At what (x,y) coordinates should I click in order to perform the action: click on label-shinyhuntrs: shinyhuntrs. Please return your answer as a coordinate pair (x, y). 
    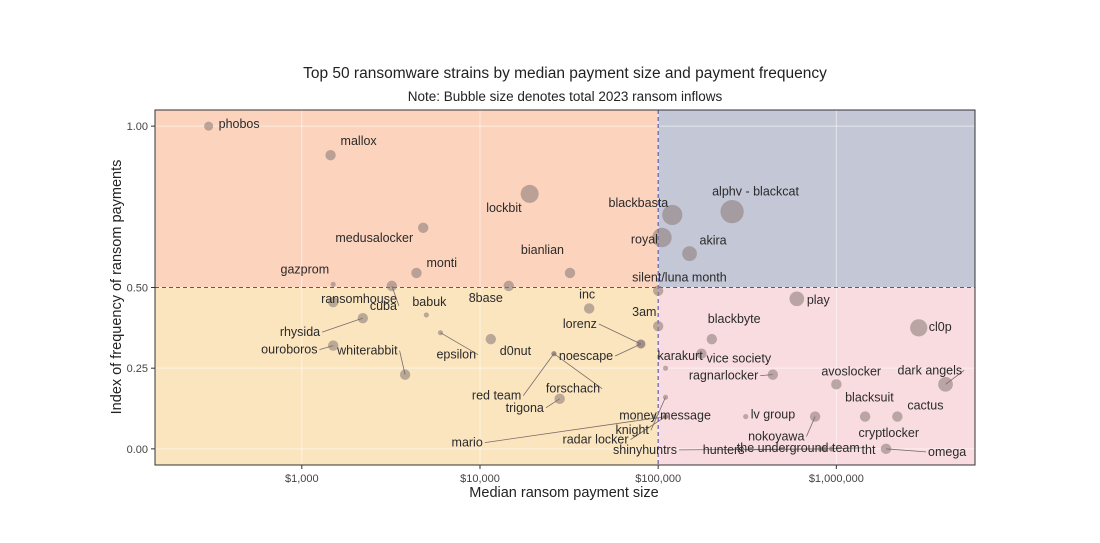
    Looking at the image, I should click on (645, 450).